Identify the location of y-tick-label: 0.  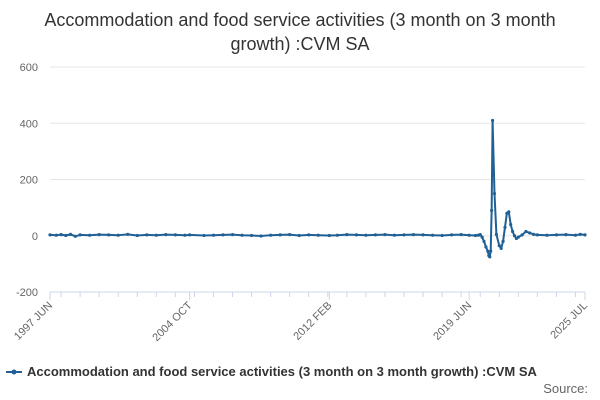
(35, 237).